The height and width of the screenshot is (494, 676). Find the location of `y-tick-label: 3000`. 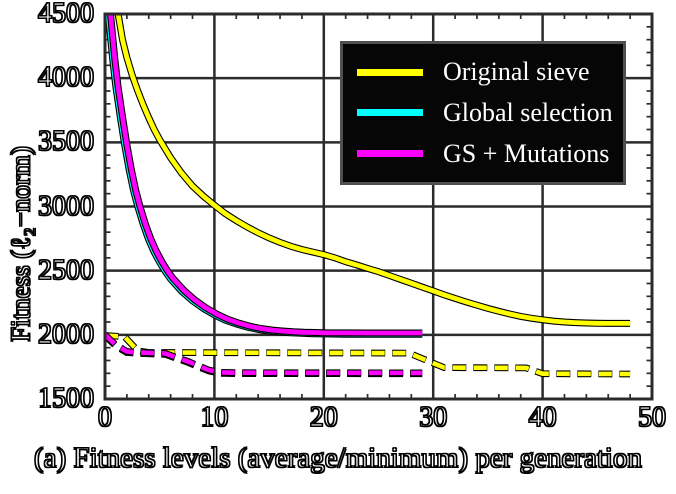

y-tick-label: 3000 is located at coordinates (65, 206).